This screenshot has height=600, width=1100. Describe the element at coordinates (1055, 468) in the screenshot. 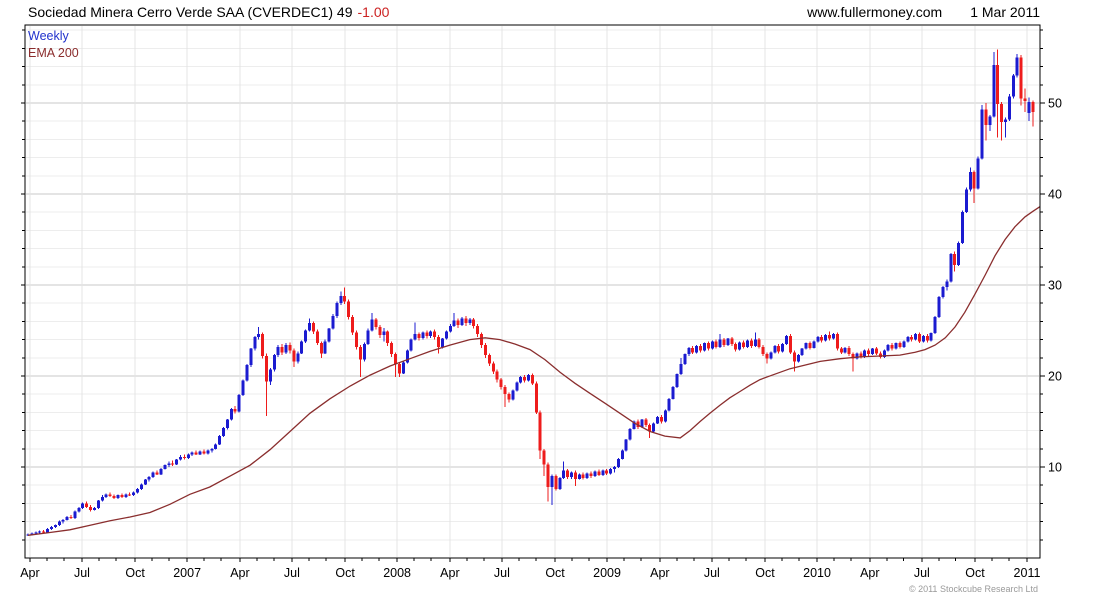

I see `y-tick-label: 10` at that location.